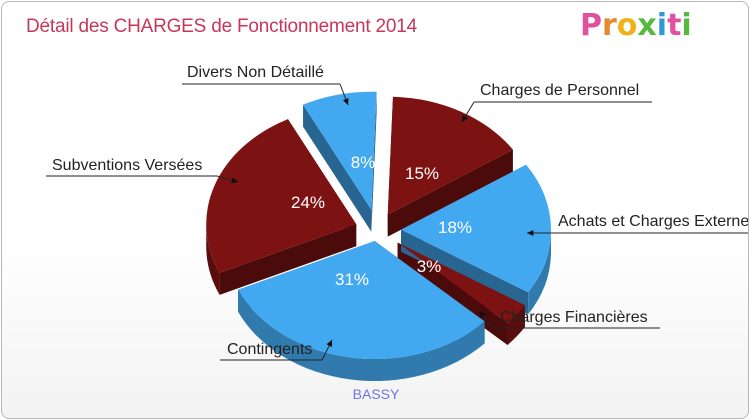 This screenshot has height=420, width=750. I want to click on slice-percent-label: 18%, so click(455, 227).